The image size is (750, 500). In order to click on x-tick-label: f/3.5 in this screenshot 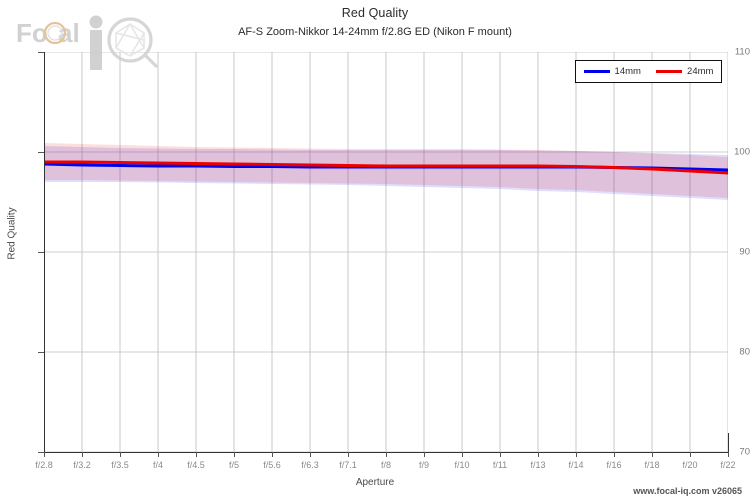, I will do `click(120, 465)`.